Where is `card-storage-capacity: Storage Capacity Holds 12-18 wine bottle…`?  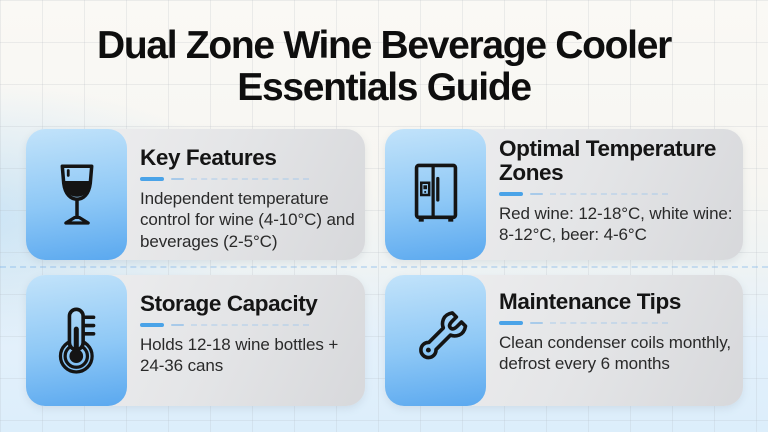
card-storage-capacity: Storage Capacity Holds 12-18 wine bottle… is located at coordinates (195, 340).